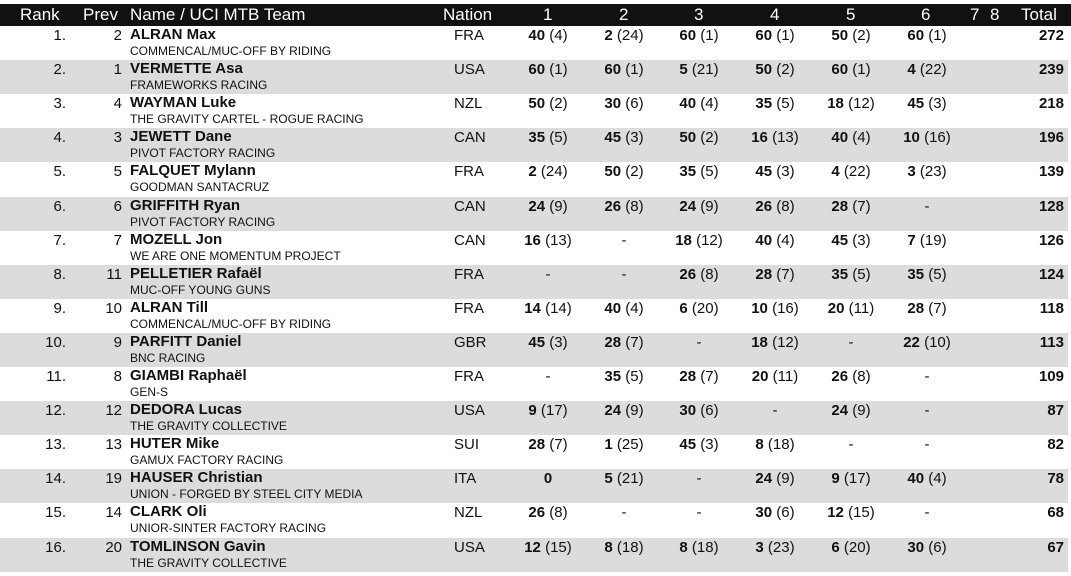  What do you see at coordinates (775, 478) in the screenshot?
I see `round-4-result: 24 (9)` at bounding box center [775, 478].